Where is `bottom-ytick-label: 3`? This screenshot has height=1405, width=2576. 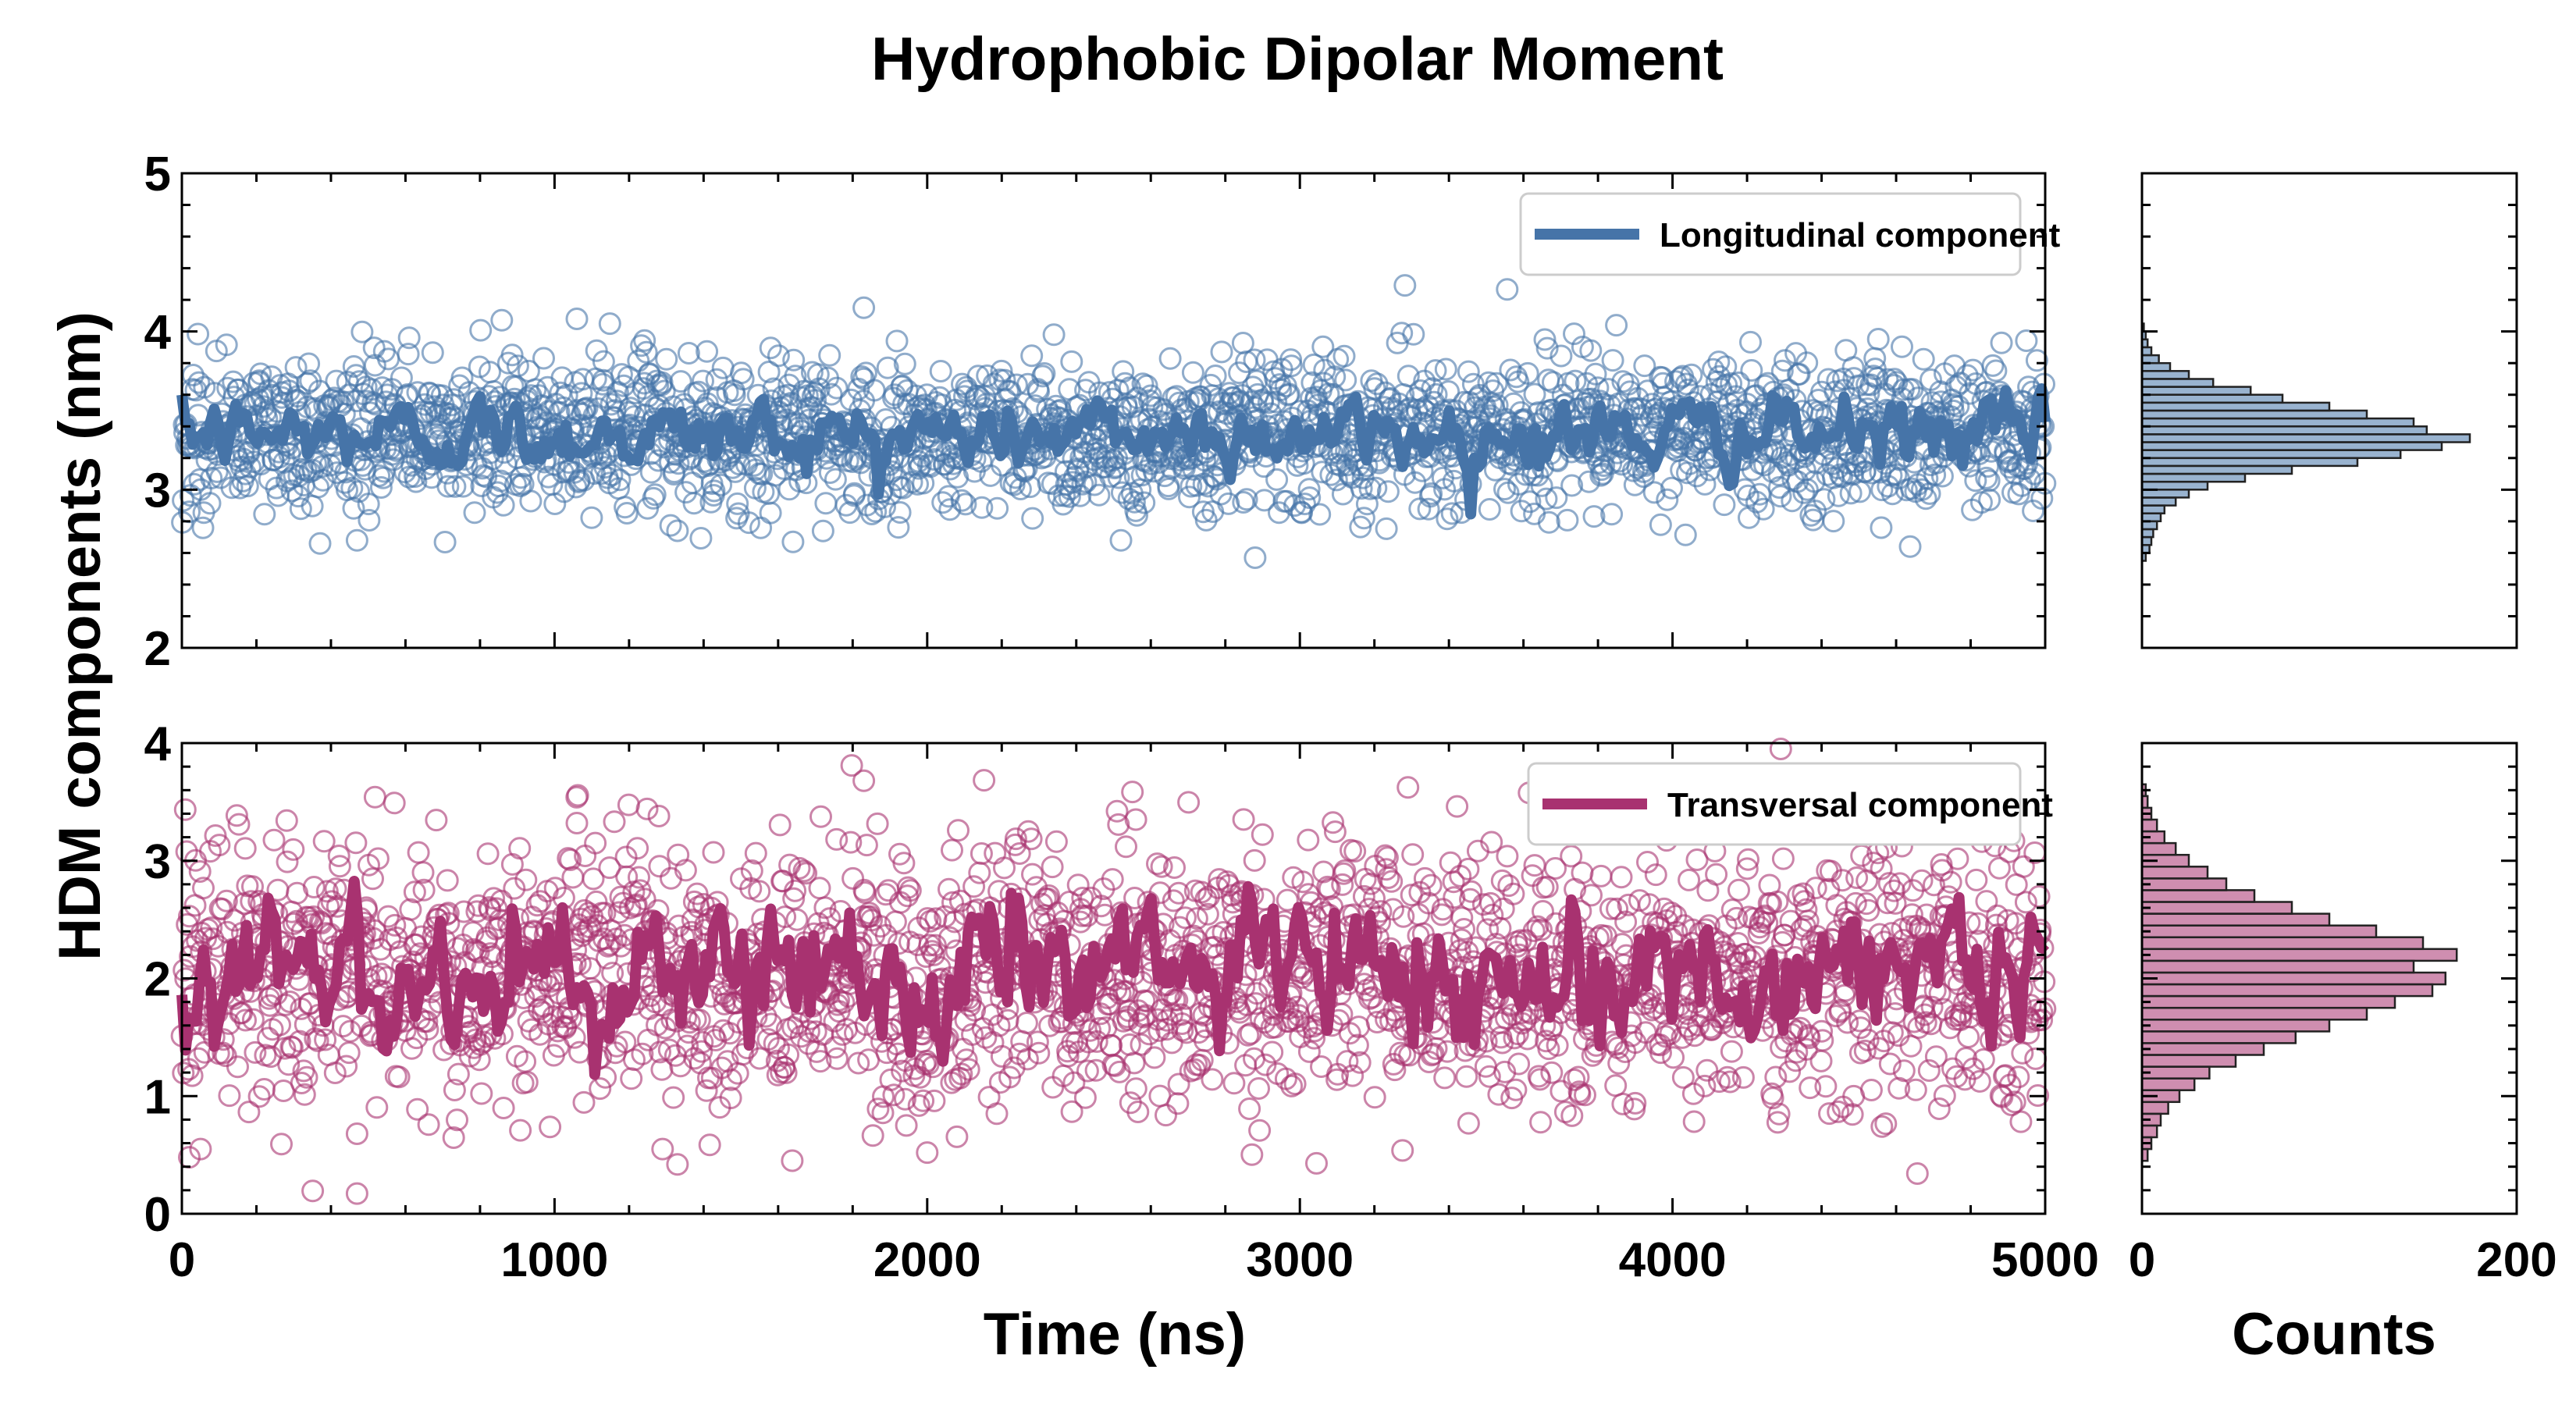
bottom-ytick-label: 3 is located at coordinates (157, 862).